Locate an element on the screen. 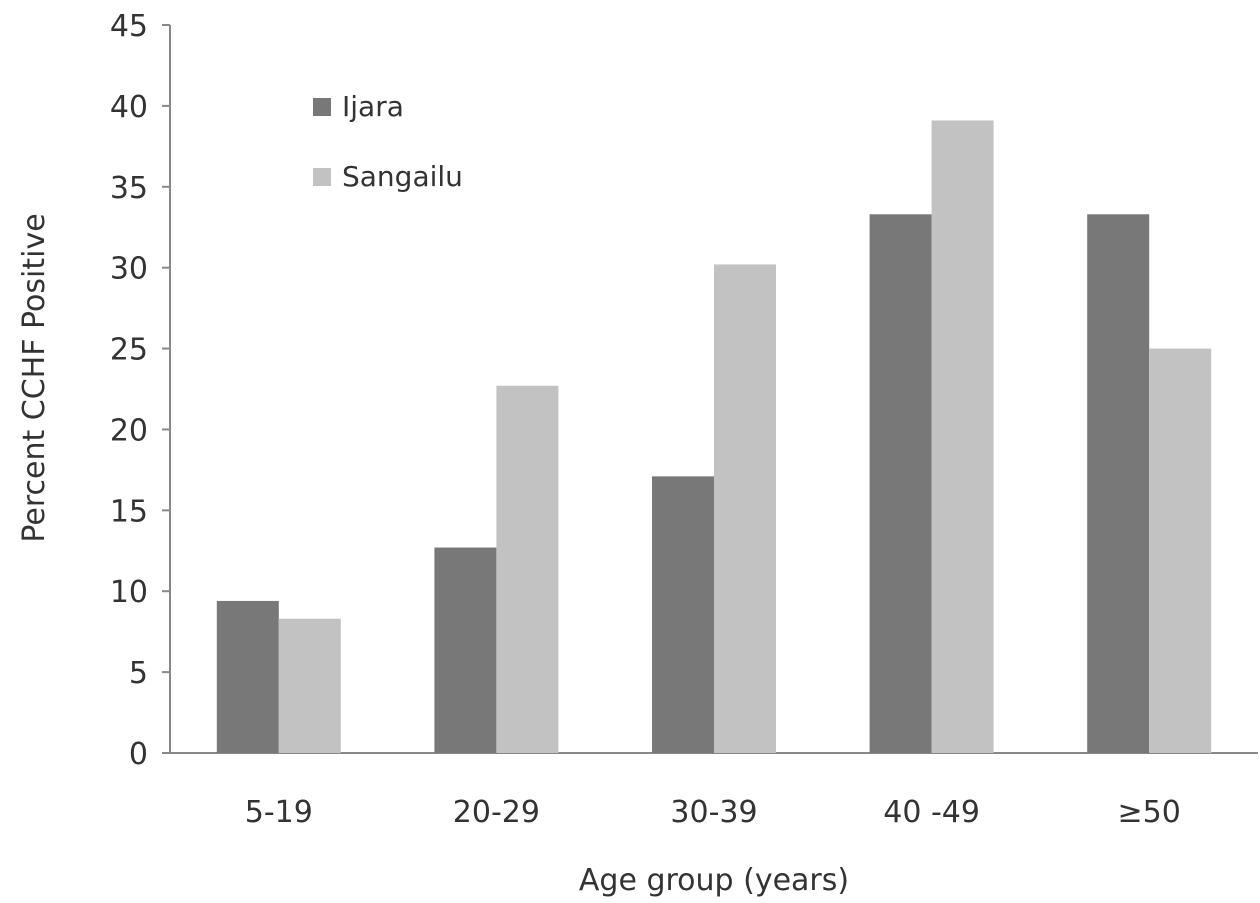 This screenshot has height=903, width=1260. y-tick-label: 20 is located at coordinates (129, 430).